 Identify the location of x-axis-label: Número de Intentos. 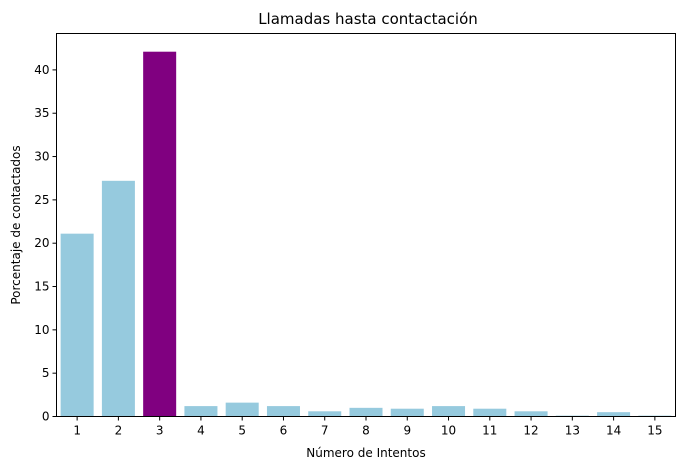
(365, 453).